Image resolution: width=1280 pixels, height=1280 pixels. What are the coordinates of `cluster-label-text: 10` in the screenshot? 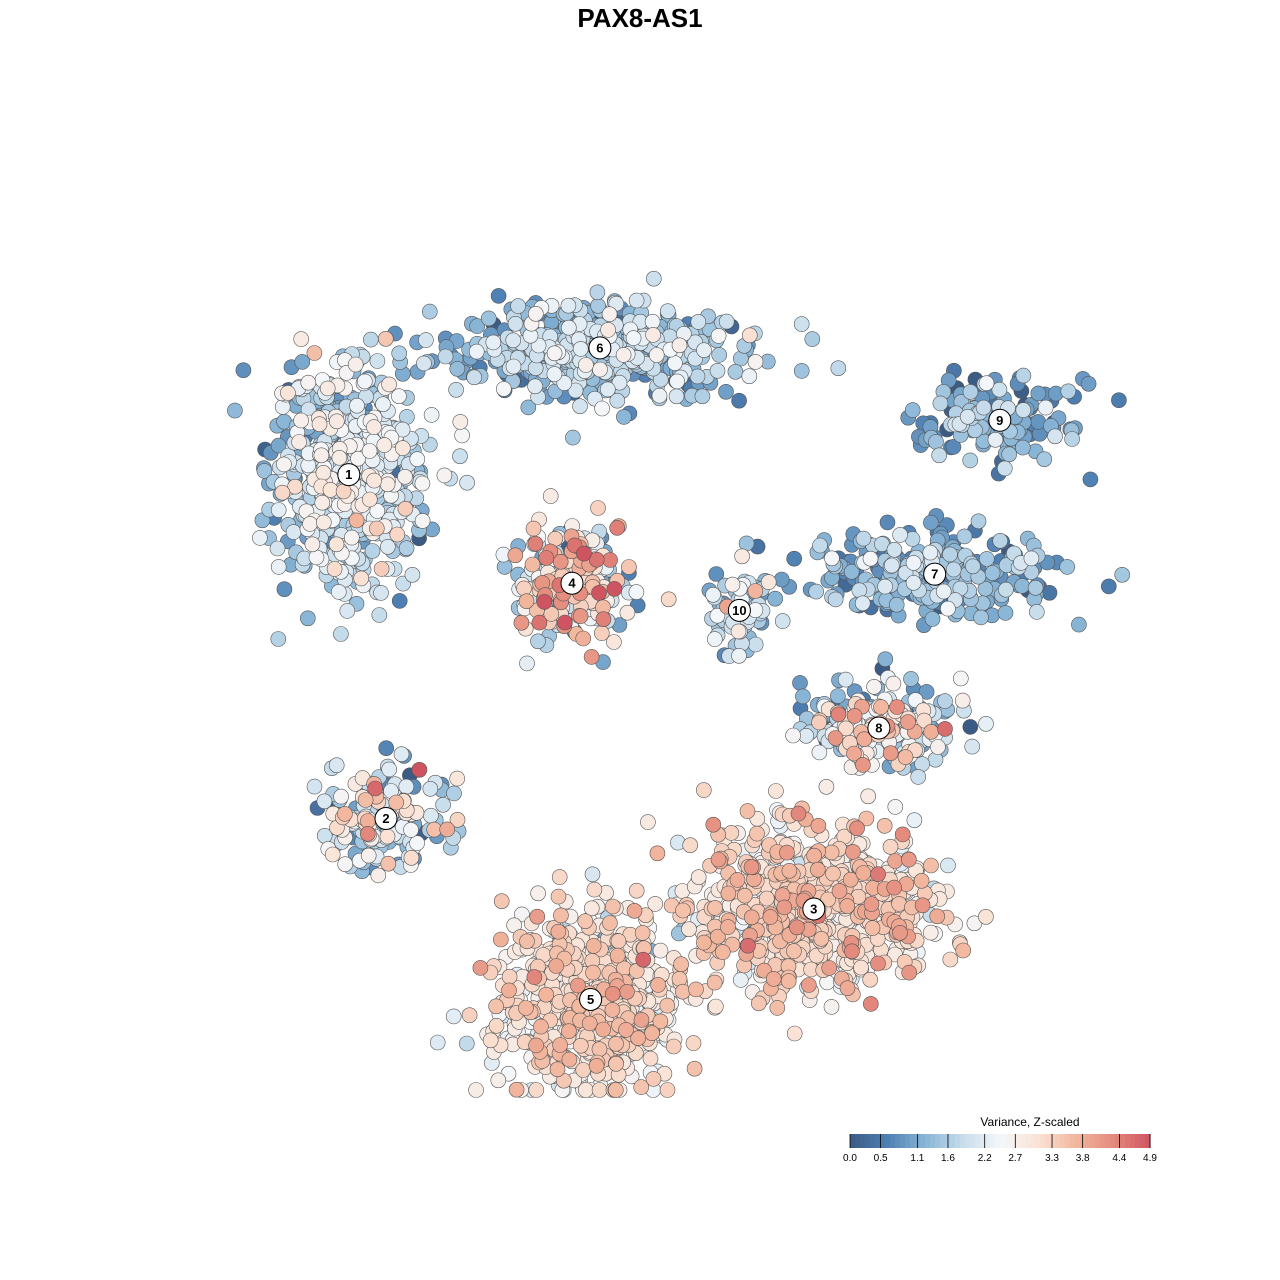 It's located at (739, 610).